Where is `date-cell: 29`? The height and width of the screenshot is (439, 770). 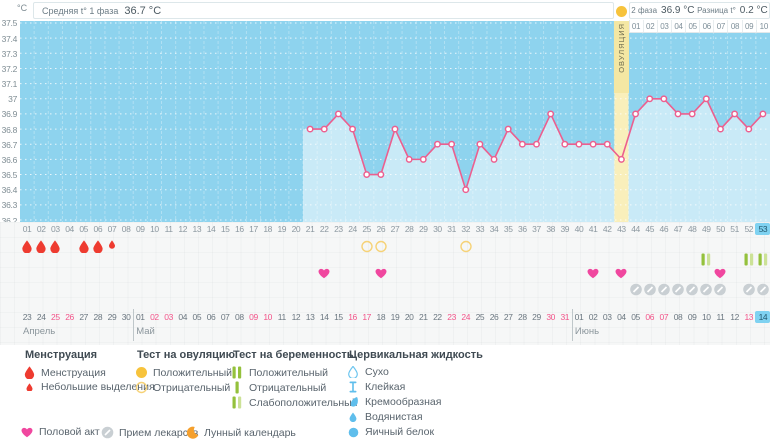
date-cell: 29 is located at coordinates (112, 317).